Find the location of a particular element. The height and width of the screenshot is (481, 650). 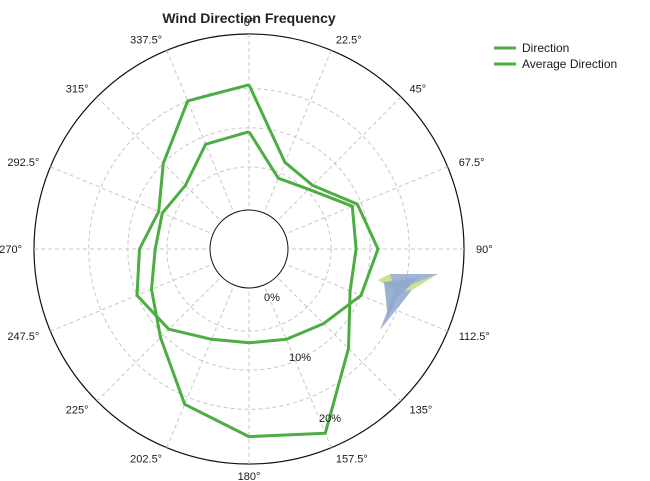

legend-label-direction: Direction is located at coordinates (545, 48).